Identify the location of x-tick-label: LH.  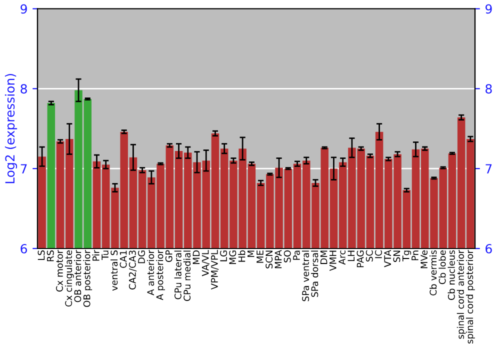
(351, 255).